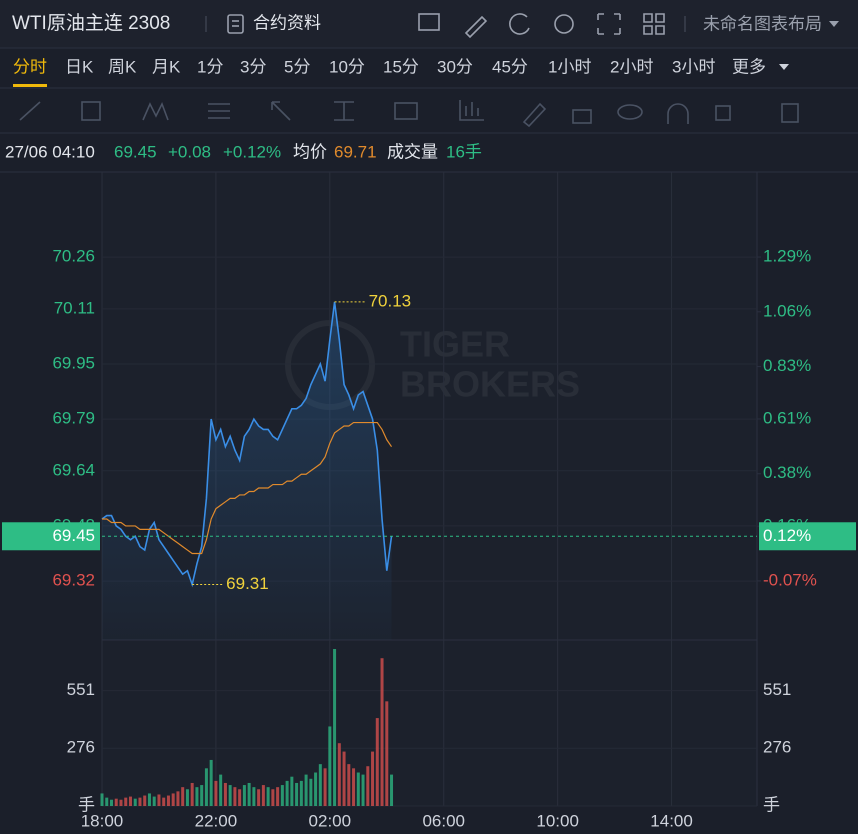  Describe the element at coordinates (609, 24) in the screenshot. I see `fullscreen-icon` at that location.